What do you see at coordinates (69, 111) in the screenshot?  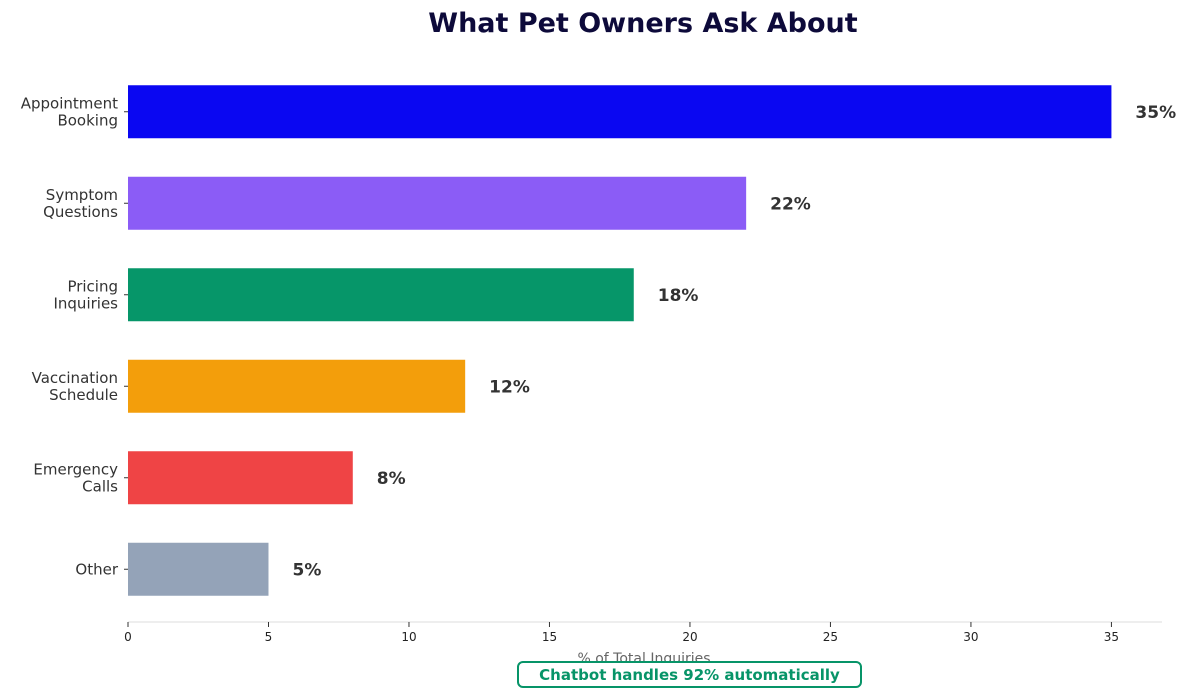 I see `y-tick-label: Appointment Booking` at bounding box center [69, 111].